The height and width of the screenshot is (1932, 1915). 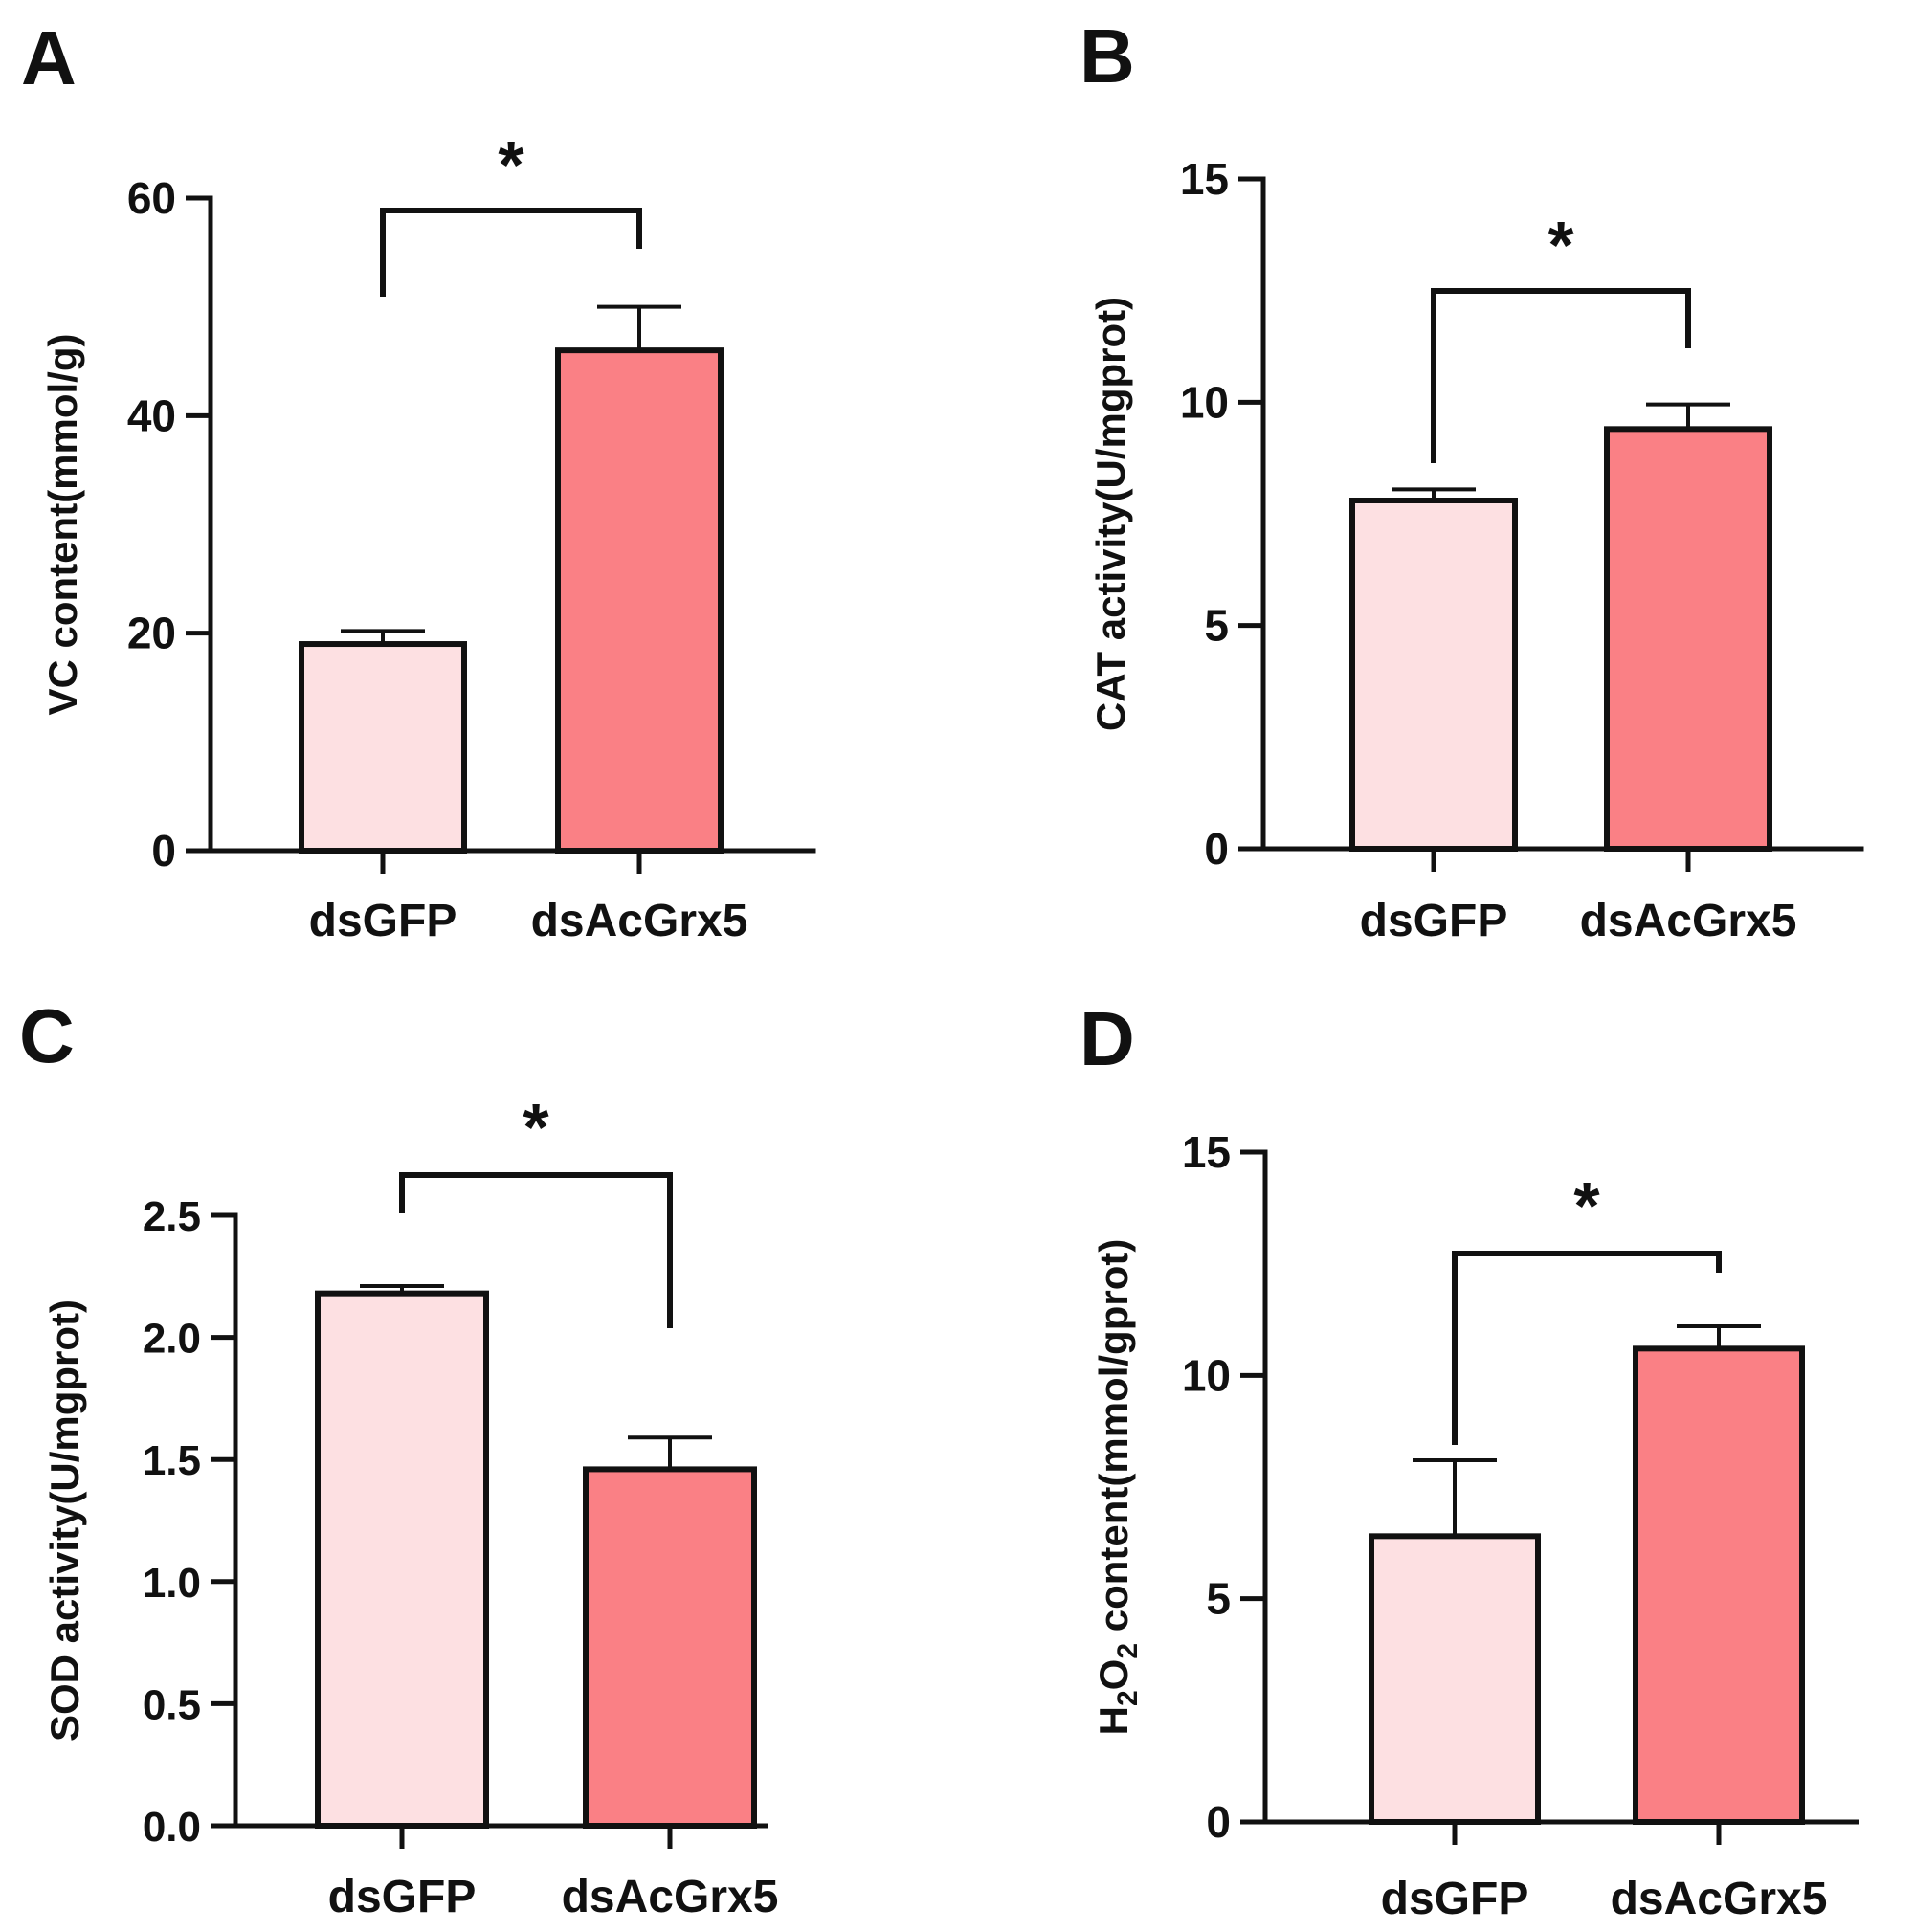 What do you see at coordinates (1688, 921) in the screenshot?
I see `panel-b-category-label-1: dsAcGrx5` at bounding box center [1688, 921].